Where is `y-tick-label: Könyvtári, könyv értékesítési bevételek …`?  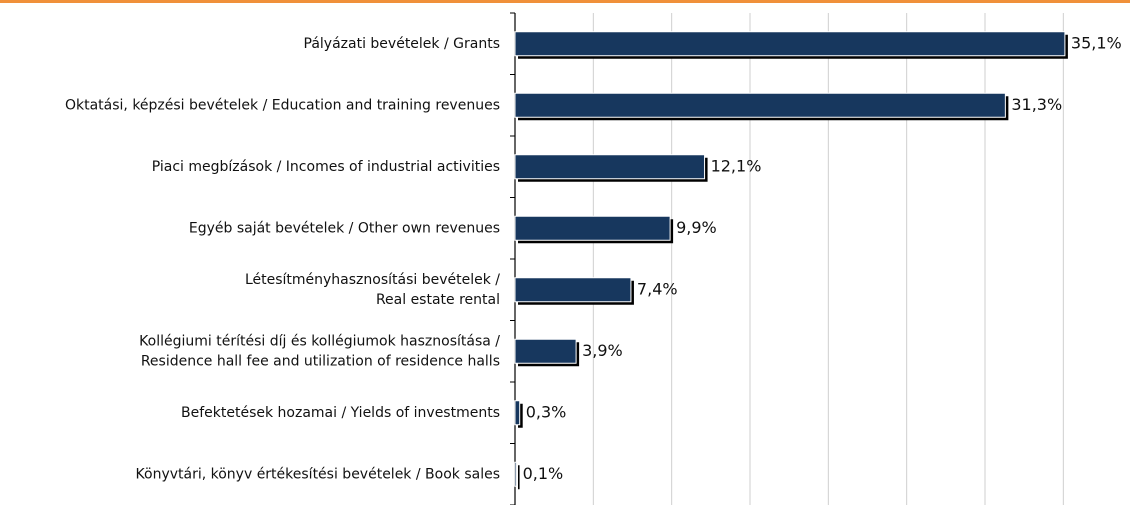 y-tick-label: Könyvtári, könyv értékesítési bevételek … is located at coordinates (318, 474).